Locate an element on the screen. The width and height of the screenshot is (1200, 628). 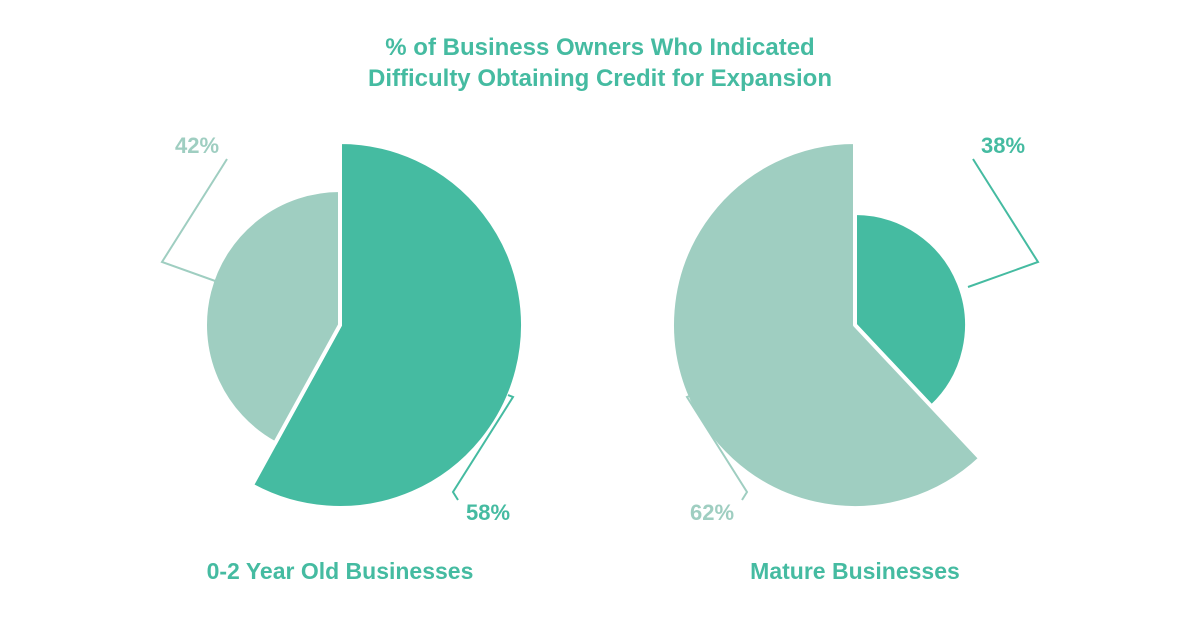
chart-subtitle: 0-2 Year Old Businesses is located at coordinates (340, 571).